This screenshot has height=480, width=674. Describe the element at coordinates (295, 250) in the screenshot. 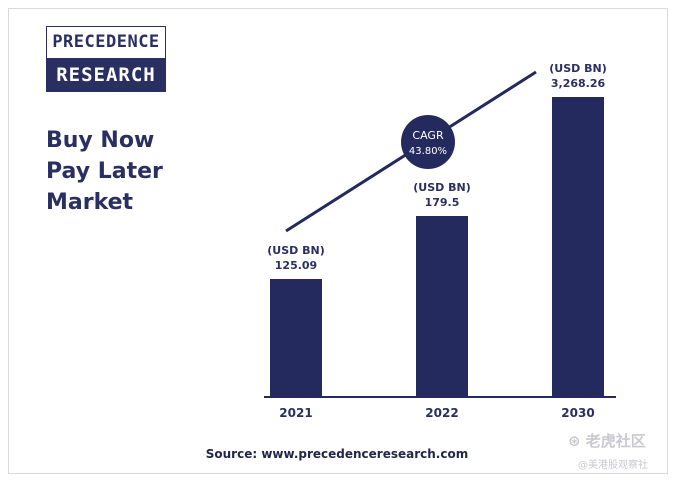

I see `bar-unit-label-2021: (USD BN)` at that location.